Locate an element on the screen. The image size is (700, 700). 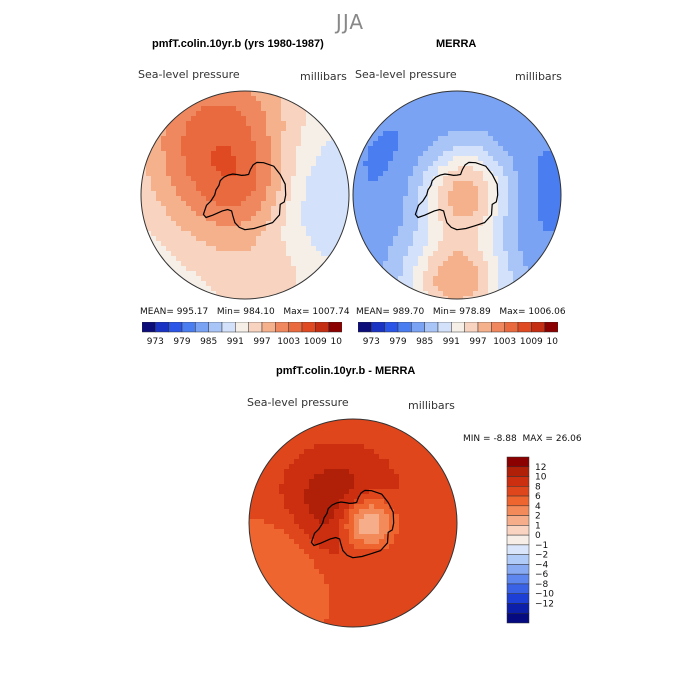
panel2-max-label: Max= is located at coordinates (512, 312).